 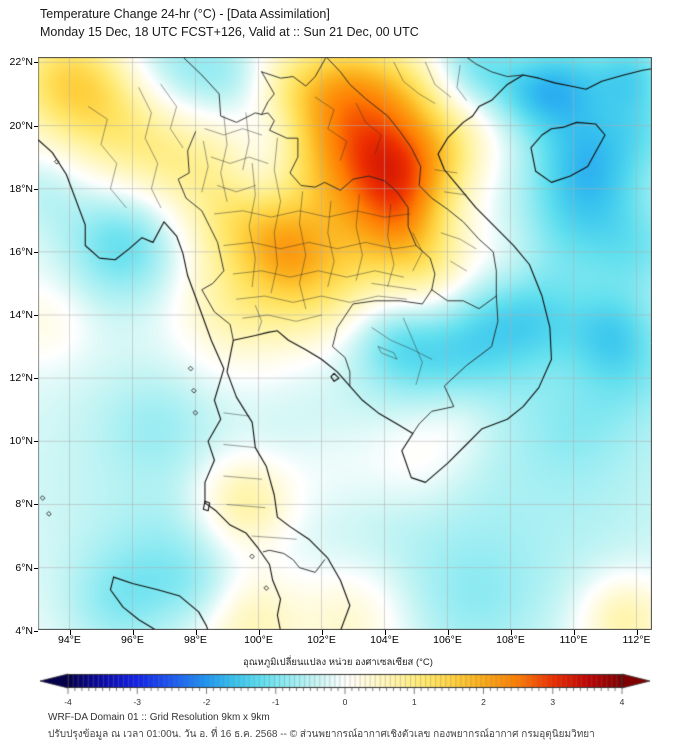 I want to click on lon-tick-label: 112°E, so click(x=636, y=640).